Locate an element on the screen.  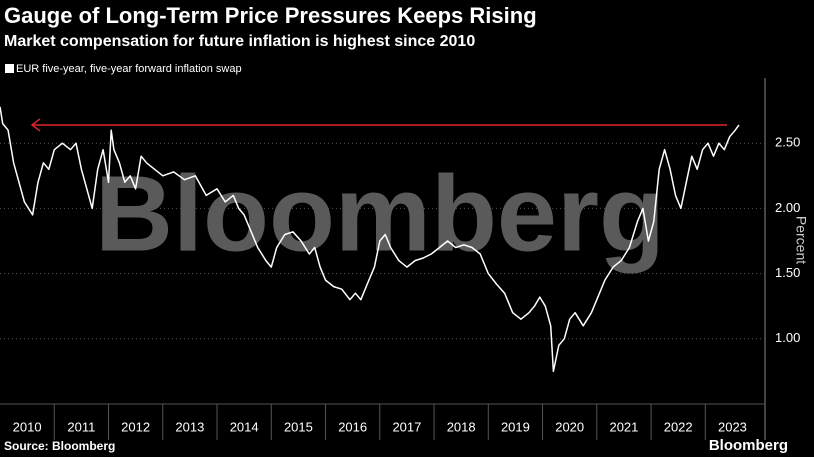
x-tick-label: 2018 is located at coordinates (461, 426).